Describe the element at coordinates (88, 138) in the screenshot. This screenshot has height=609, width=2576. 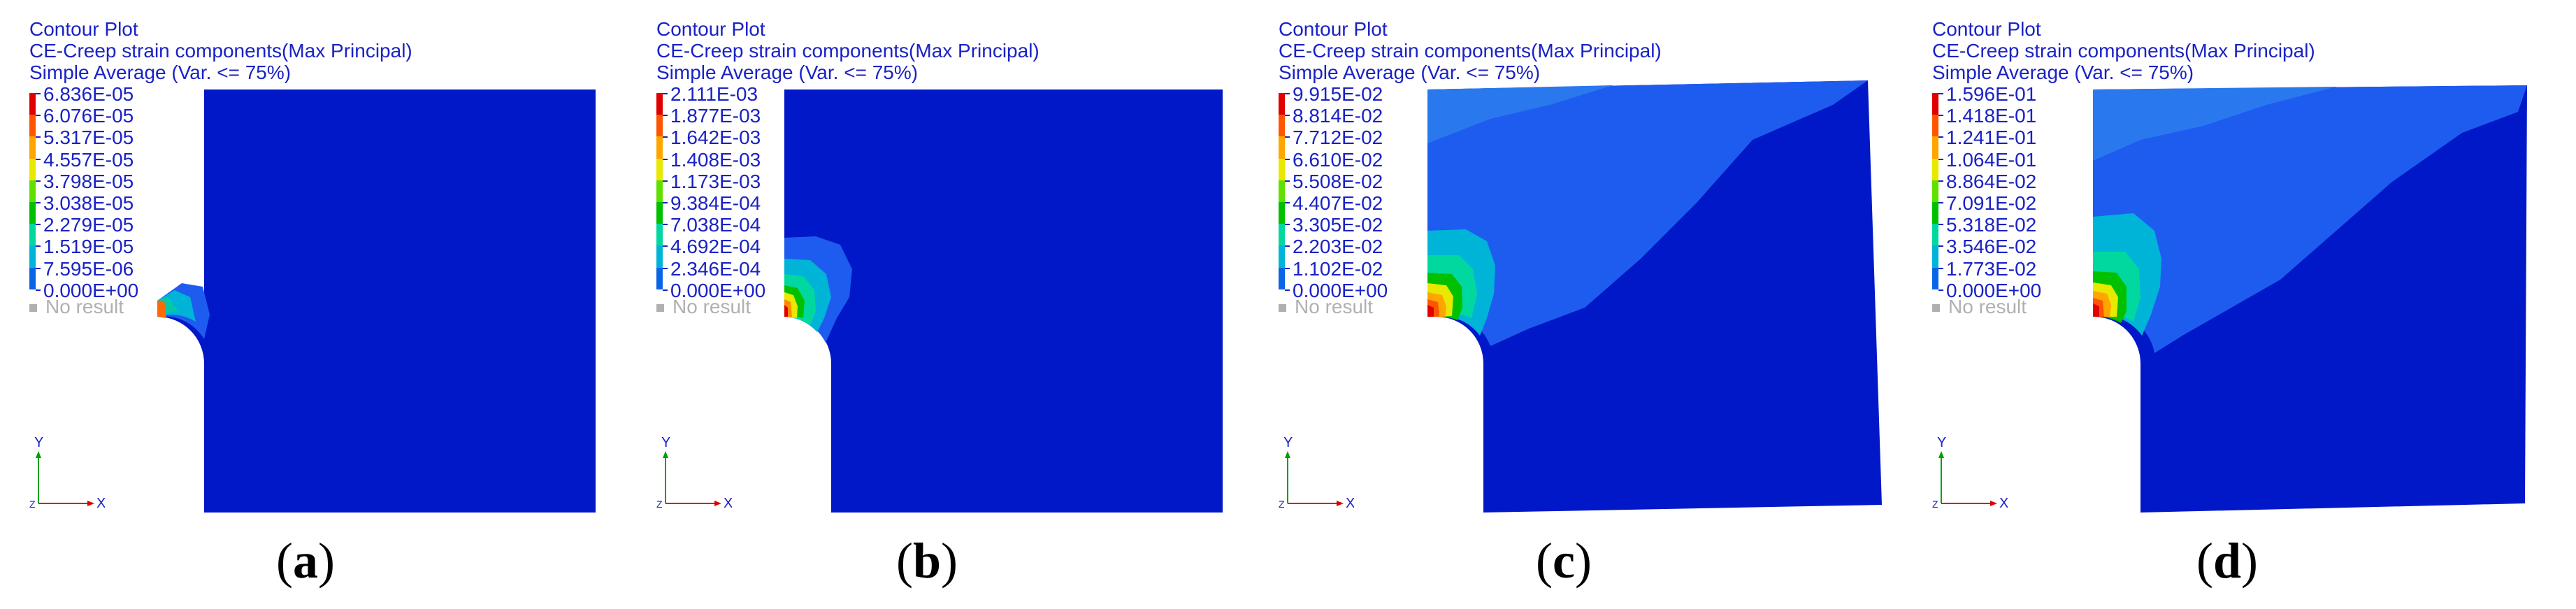
I see `legend-value: 5.317E-05` at that location.